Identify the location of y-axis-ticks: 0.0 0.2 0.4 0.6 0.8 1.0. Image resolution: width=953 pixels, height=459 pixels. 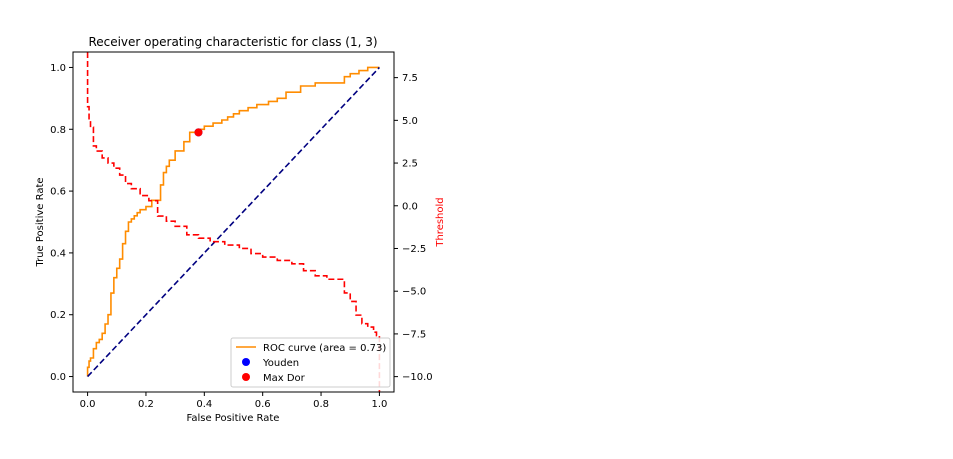
(61, 223).